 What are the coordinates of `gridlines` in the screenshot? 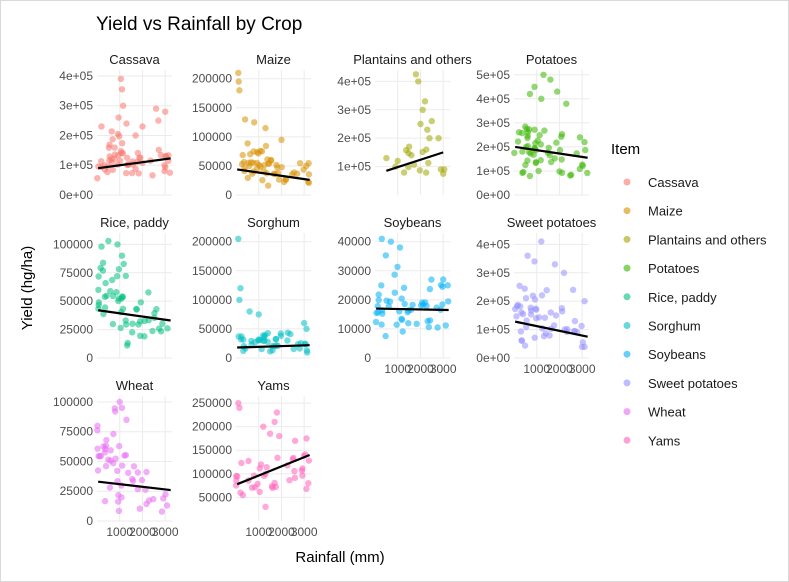 It's located at (273, 133).